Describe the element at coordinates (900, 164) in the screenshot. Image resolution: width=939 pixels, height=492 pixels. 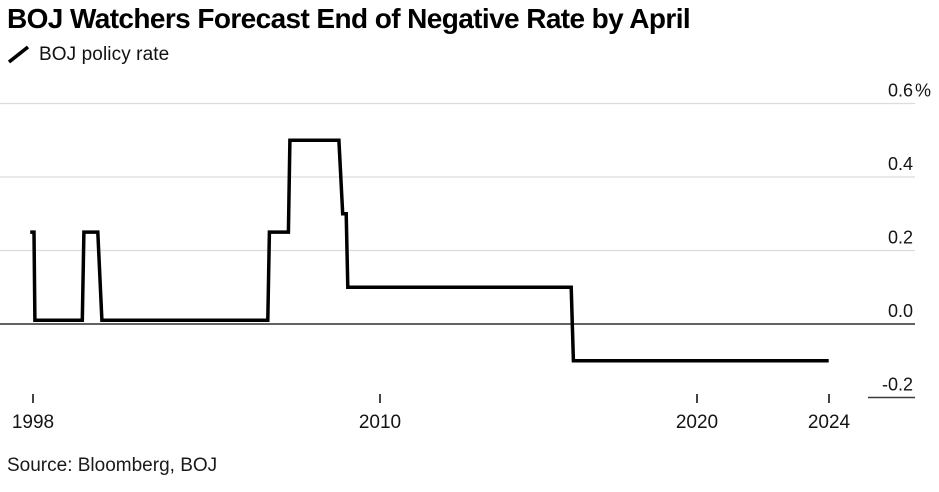
I see `y-axis-label: 0.4` at that location.